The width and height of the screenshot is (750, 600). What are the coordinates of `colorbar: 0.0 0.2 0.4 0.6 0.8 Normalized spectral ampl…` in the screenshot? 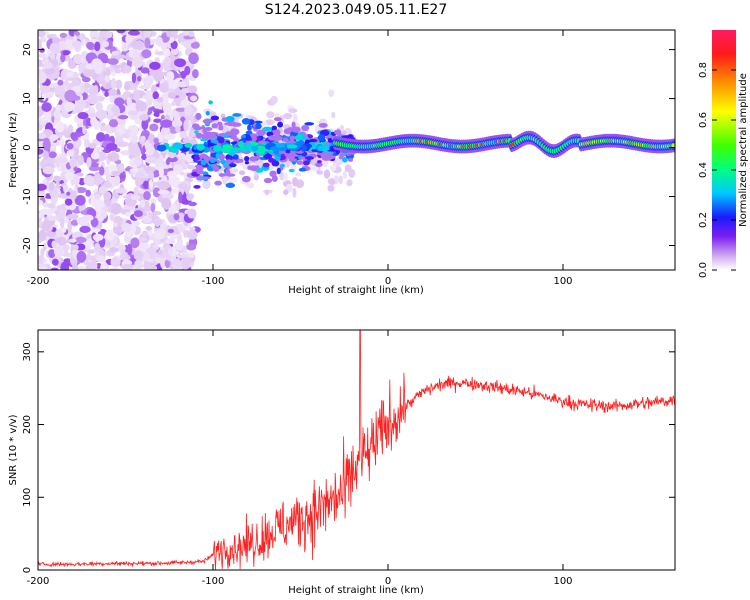 It's located at (723, 154).